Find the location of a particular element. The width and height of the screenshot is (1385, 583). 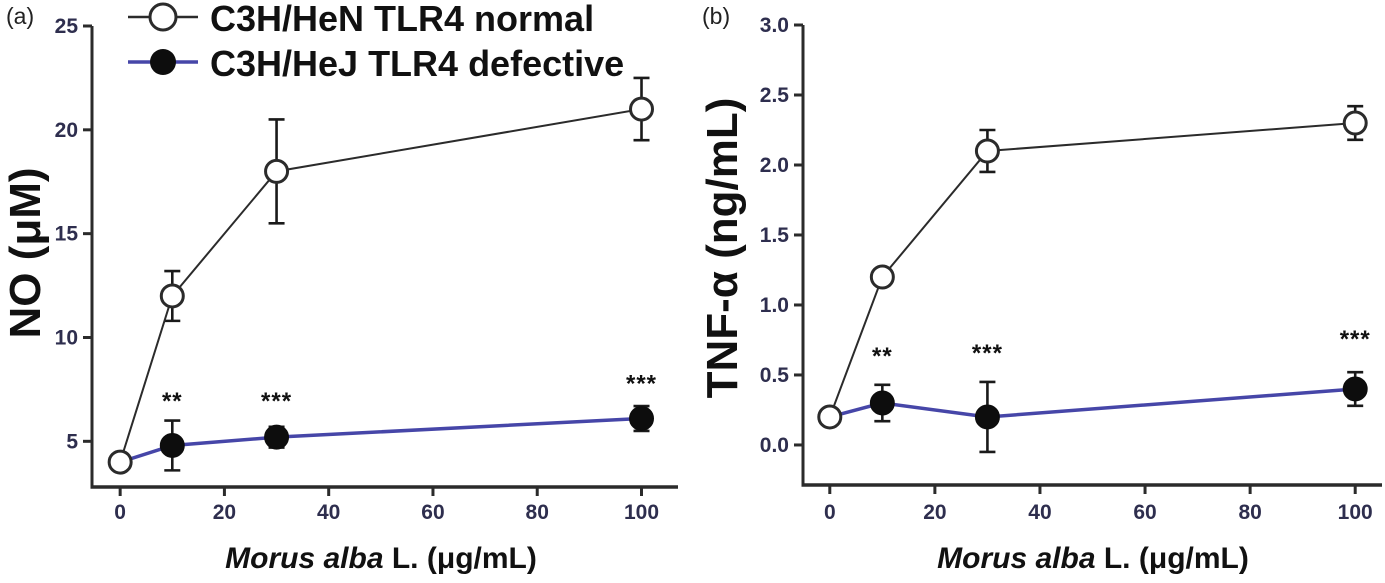

y-tick-label: 20 is located at coordinates (66, 130).